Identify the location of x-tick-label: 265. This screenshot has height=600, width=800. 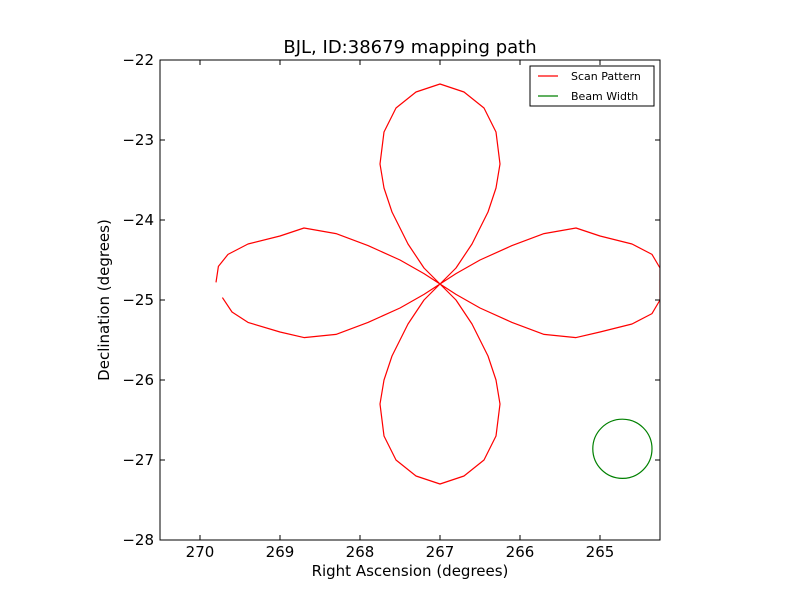
(600, 552).